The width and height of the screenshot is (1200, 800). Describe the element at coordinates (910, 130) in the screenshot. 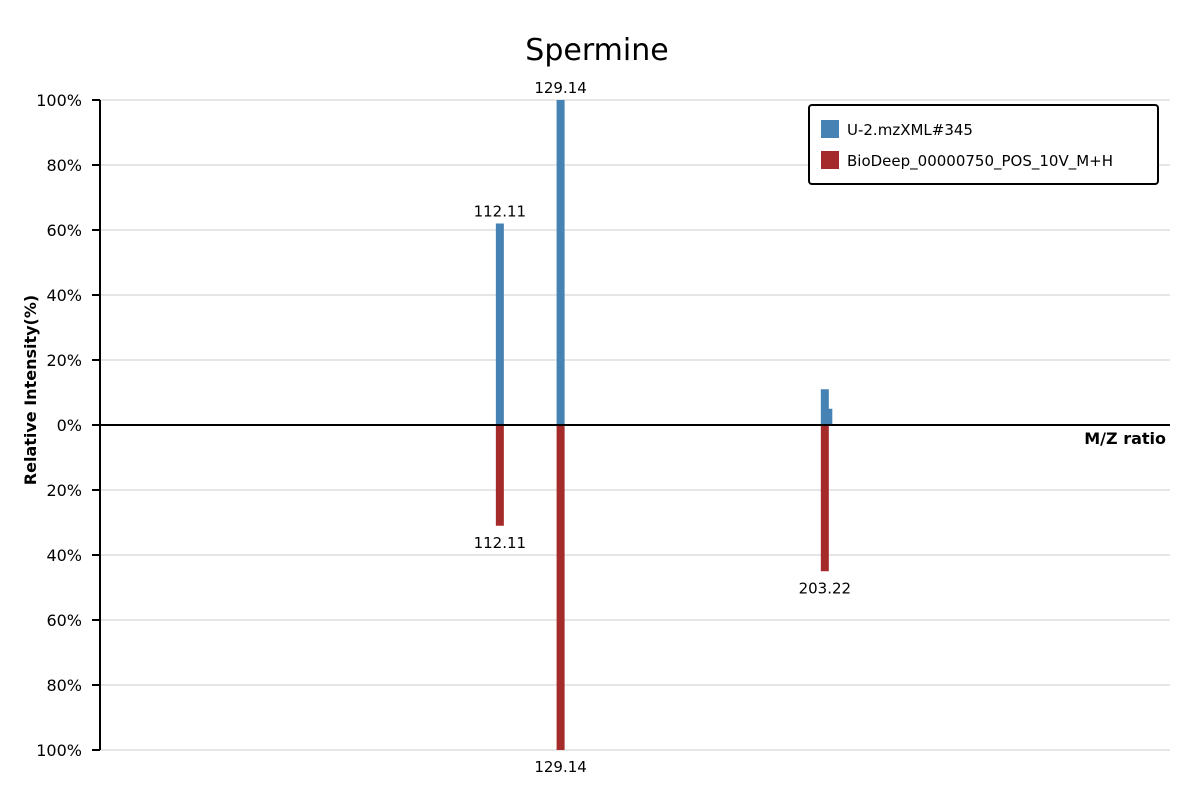

I see `legend-label: U-2.mzXML#345` at that location.